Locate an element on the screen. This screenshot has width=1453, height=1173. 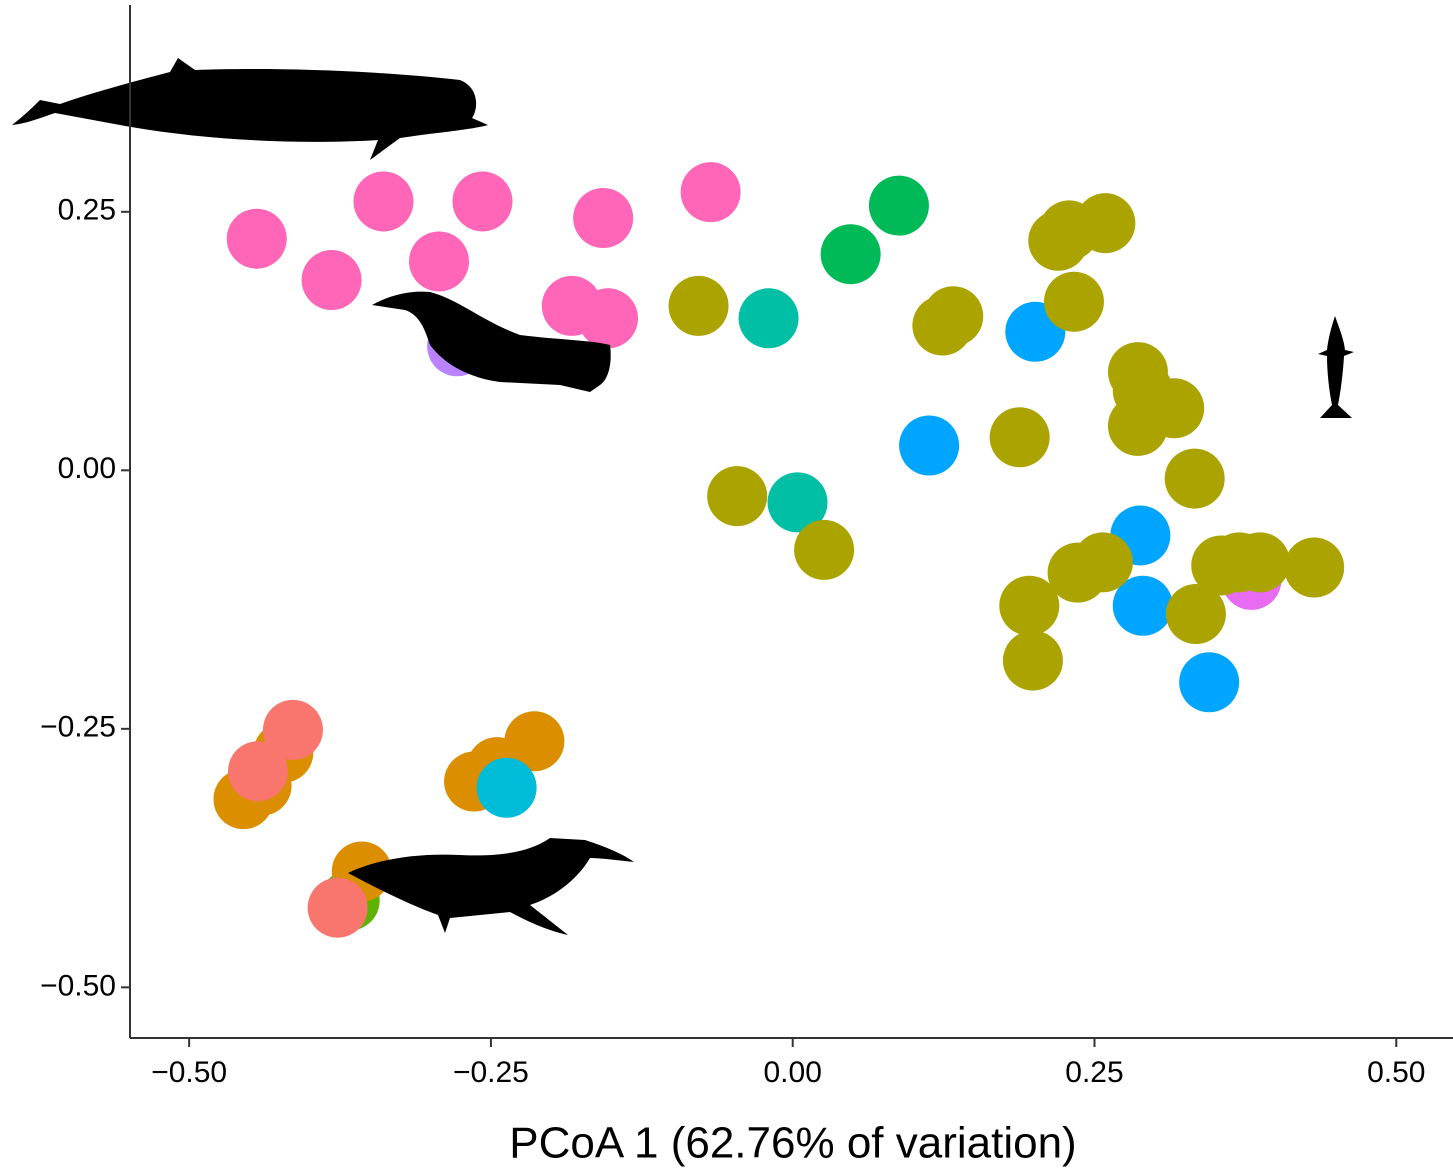
x-tick-label: −0.25 is located at coordinates (491, 1072).